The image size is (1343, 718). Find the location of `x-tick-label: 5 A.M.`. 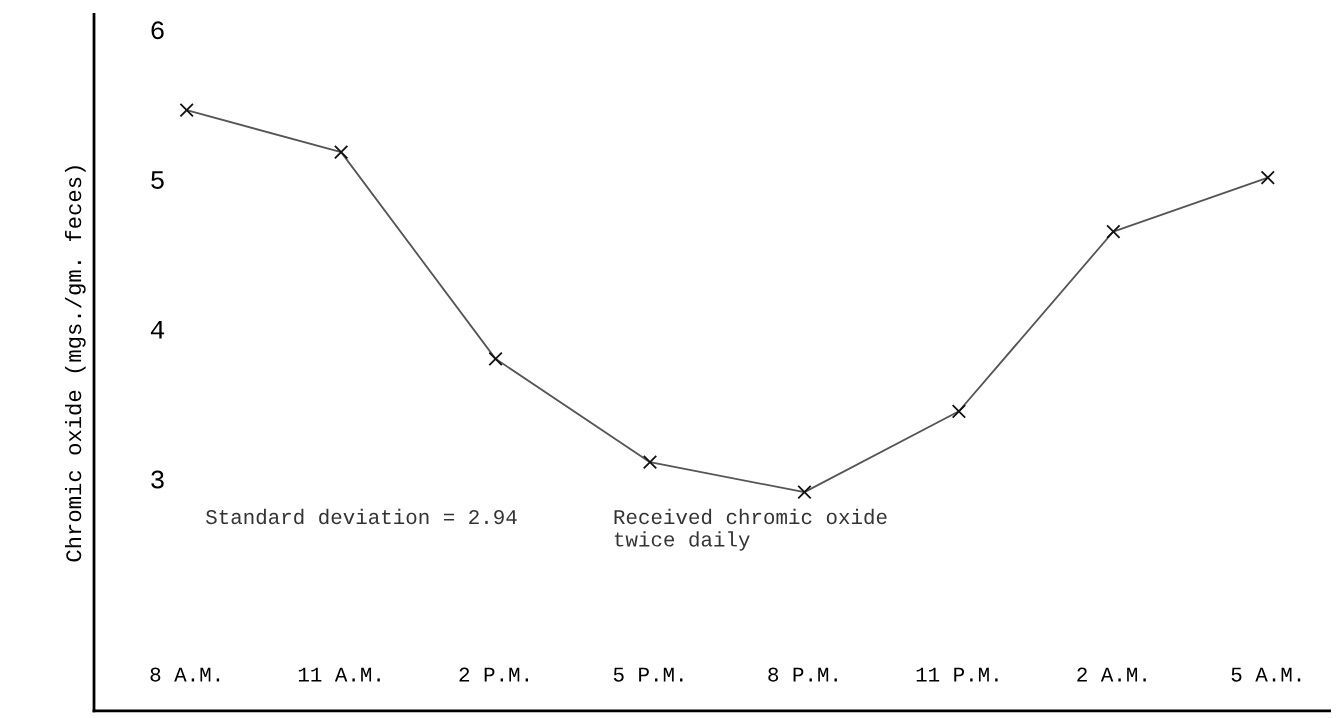

x-tick-label: 5 A.M. is located at coordinates (1266, 674).